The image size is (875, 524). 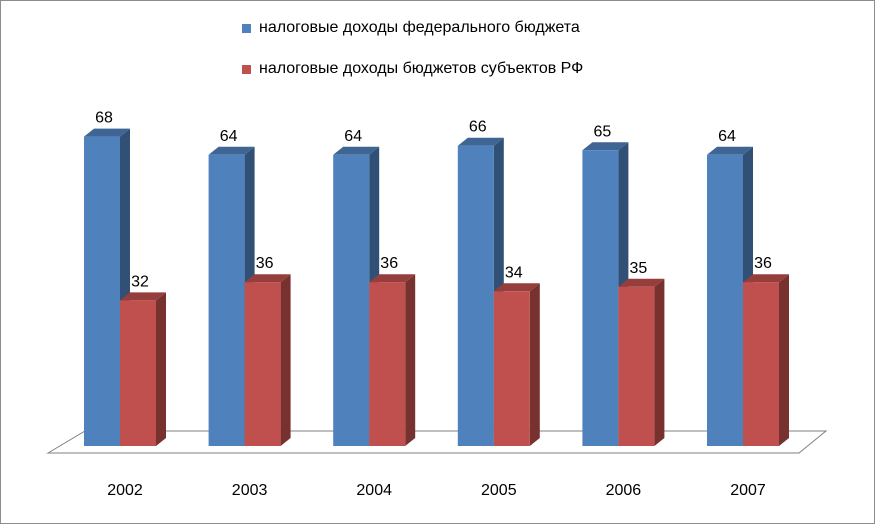 What do you see at coordinates (639, 268) in the screenshot?
I see `data-label-regional-2006: 35` at bounding box center [639, 268].